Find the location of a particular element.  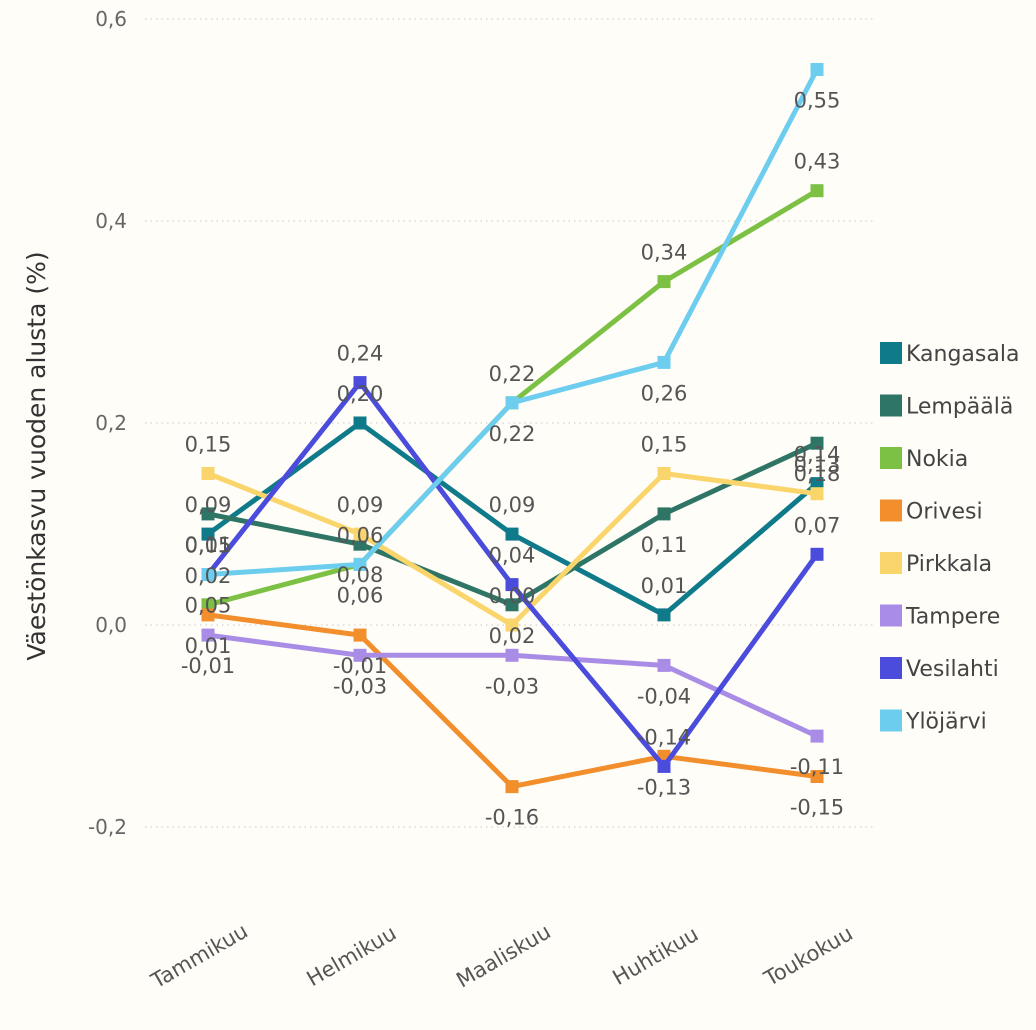

y-axis-ticks: -0,2 0,0 0,2 0,4 0,6 is located at coordinates (107, 423).